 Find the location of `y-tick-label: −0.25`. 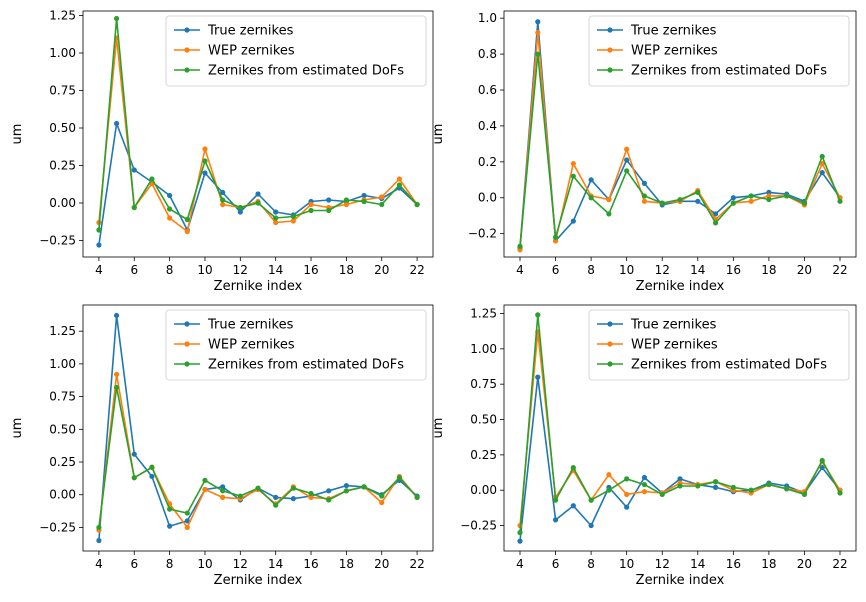

y-tick-label: −0.25 is located at coordinates (57, 527).